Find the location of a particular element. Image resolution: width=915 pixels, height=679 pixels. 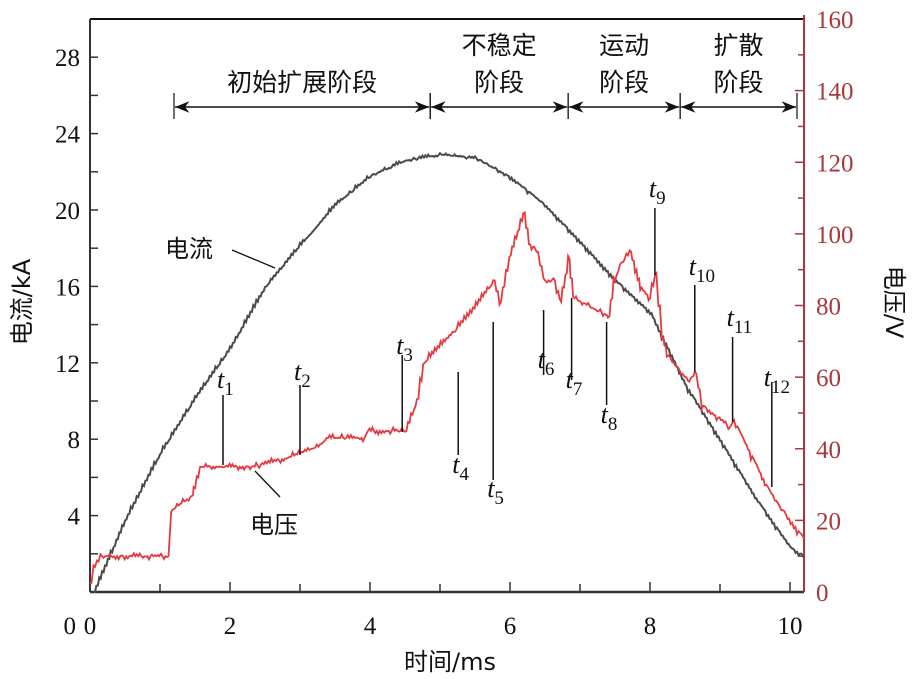

marker-label-t3: t3 is located at coordinates (404, 348).